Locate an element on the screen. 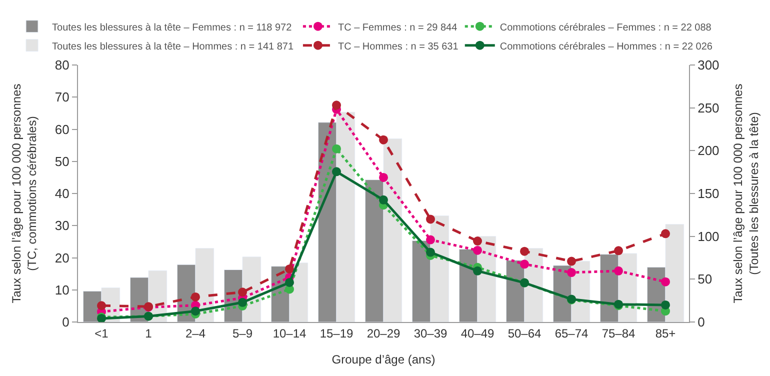 This screenshot has width=770, height=376. x-tick-label: 50–64 is located at coordinates (525, 333).